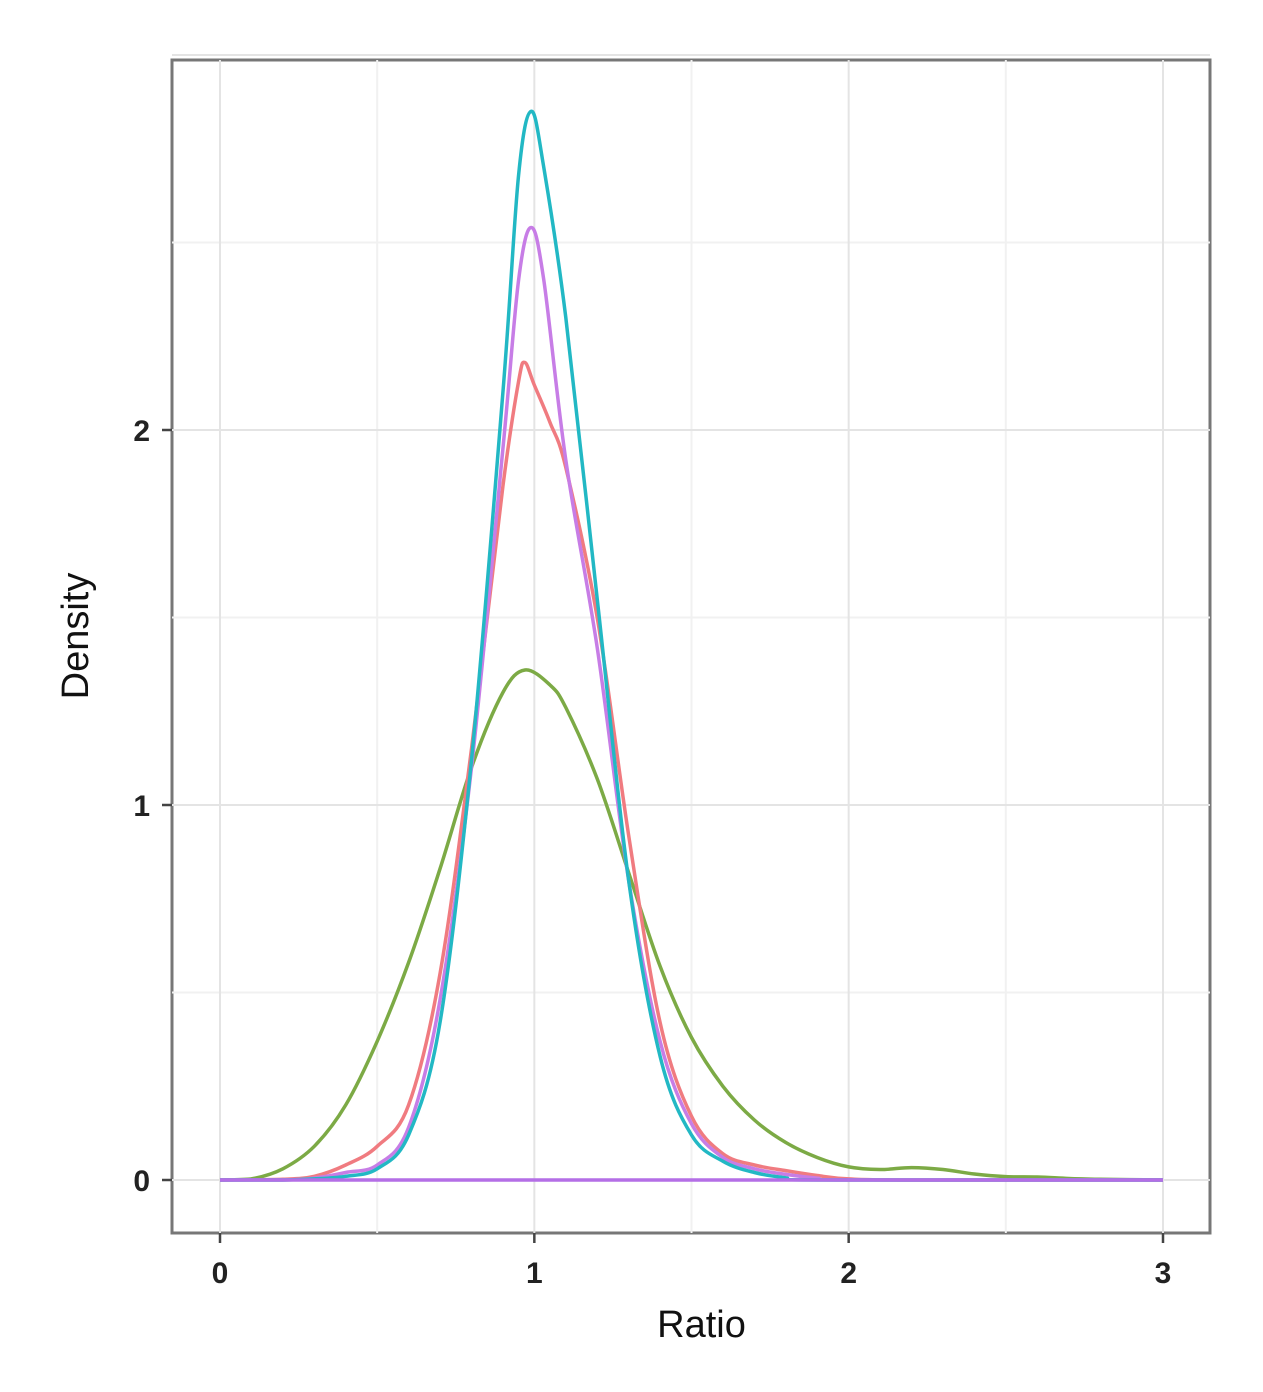 The height and width of the screenshot is (1392, 1263). Describe the element at coordinates (141, 1181) in the screenshot. I see `y-tick-label: 0` at that location.